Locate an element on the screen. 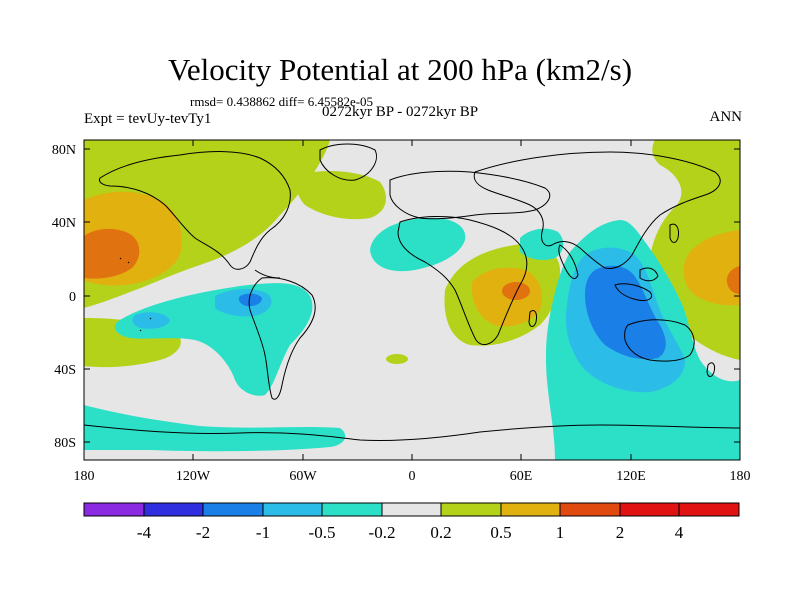 The width and height of the screenshot is (800, 600). stats-text: rmsd= 0.438862 diff= 6.45582e-05 is located at coordinates (282, 101).